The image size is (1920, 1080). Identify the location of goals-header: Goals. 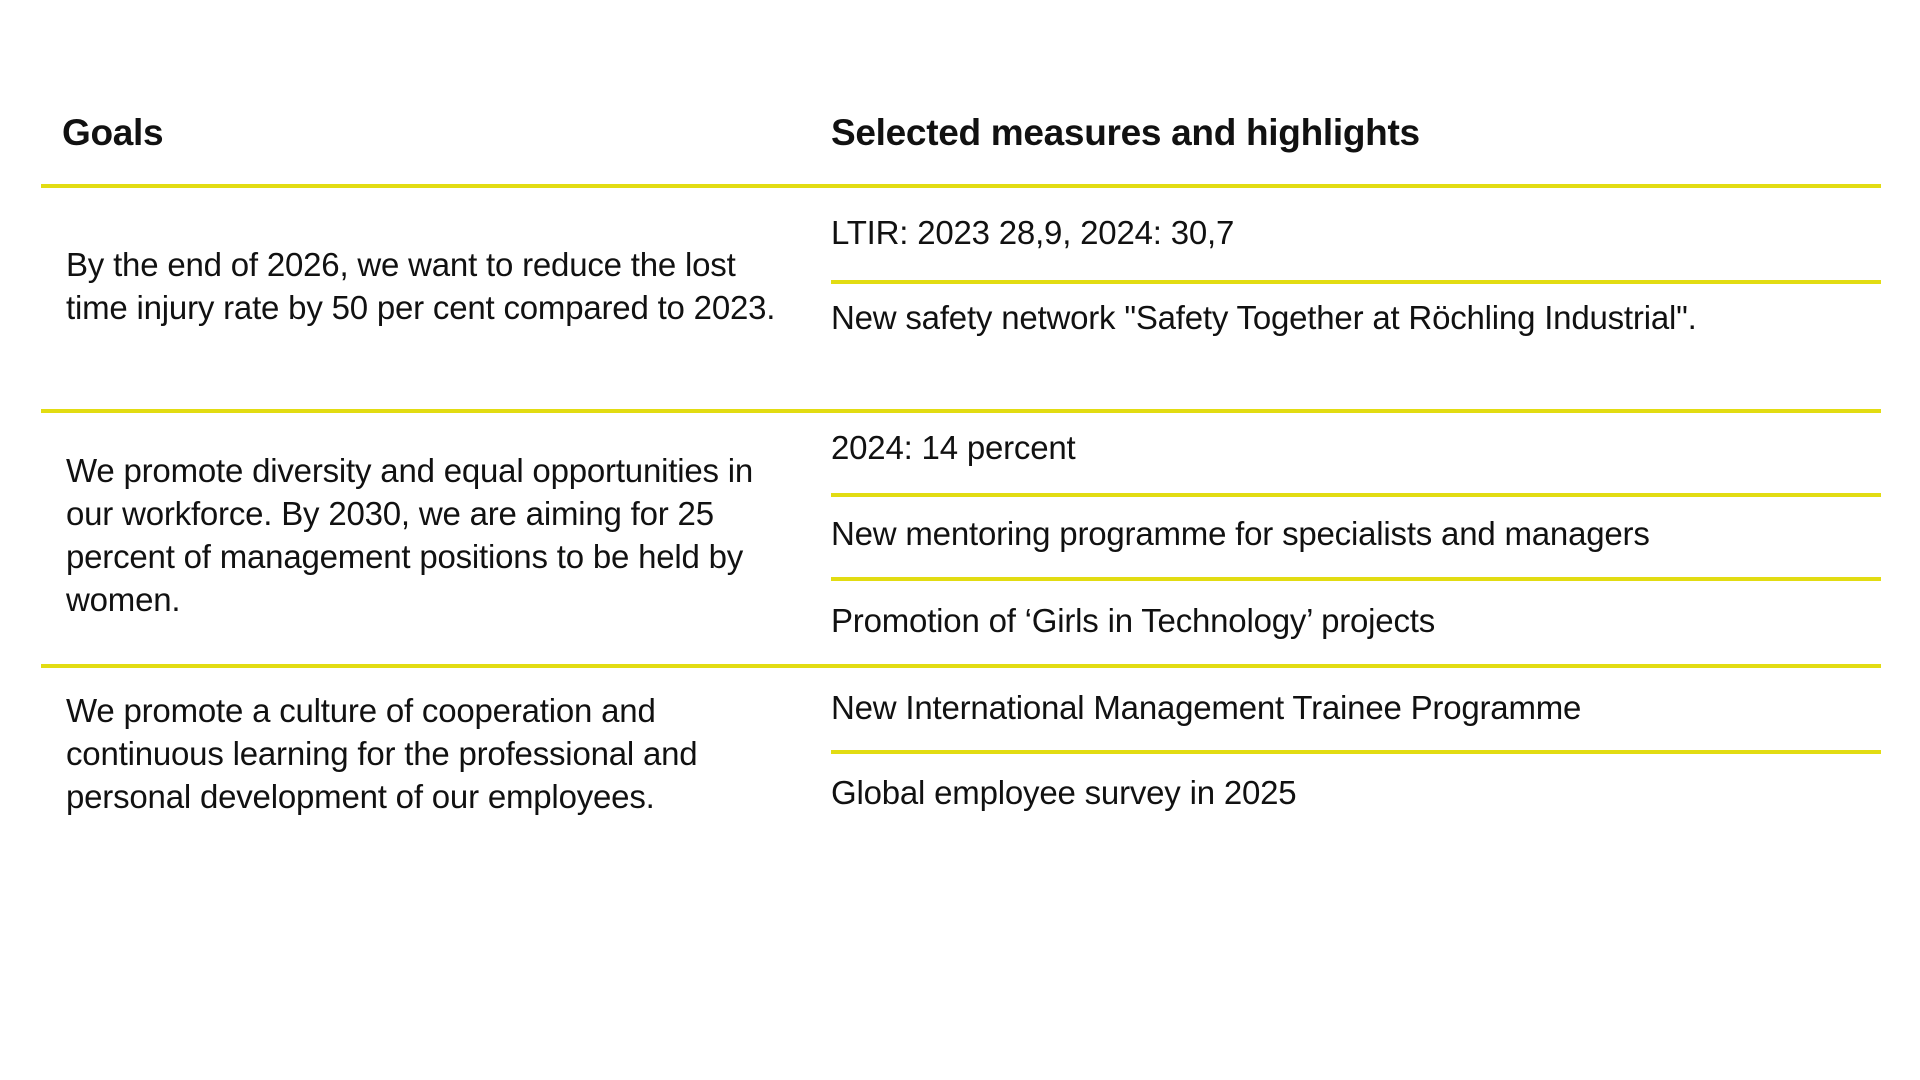
(113, 132).